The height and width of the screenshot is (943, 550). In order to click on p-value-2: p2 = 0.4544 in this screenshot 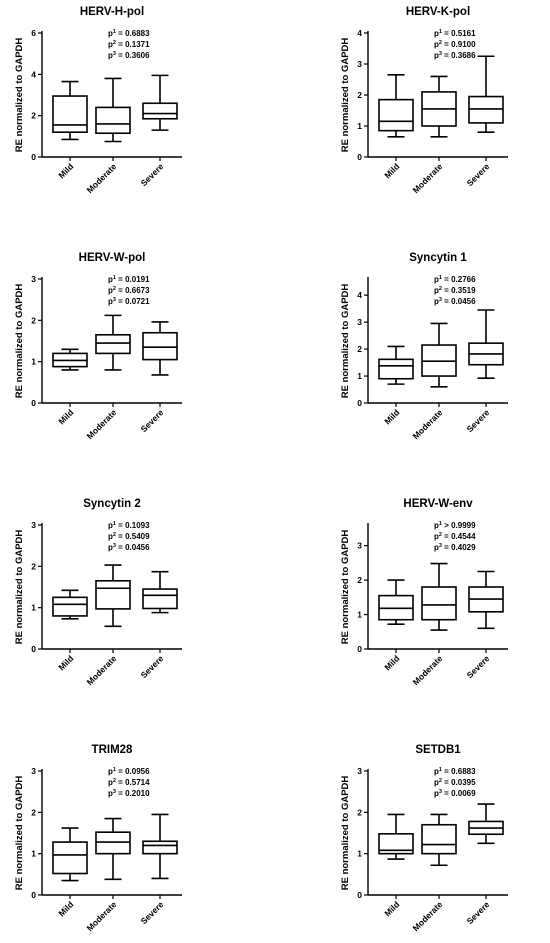, I will do `click(455, 536)`.